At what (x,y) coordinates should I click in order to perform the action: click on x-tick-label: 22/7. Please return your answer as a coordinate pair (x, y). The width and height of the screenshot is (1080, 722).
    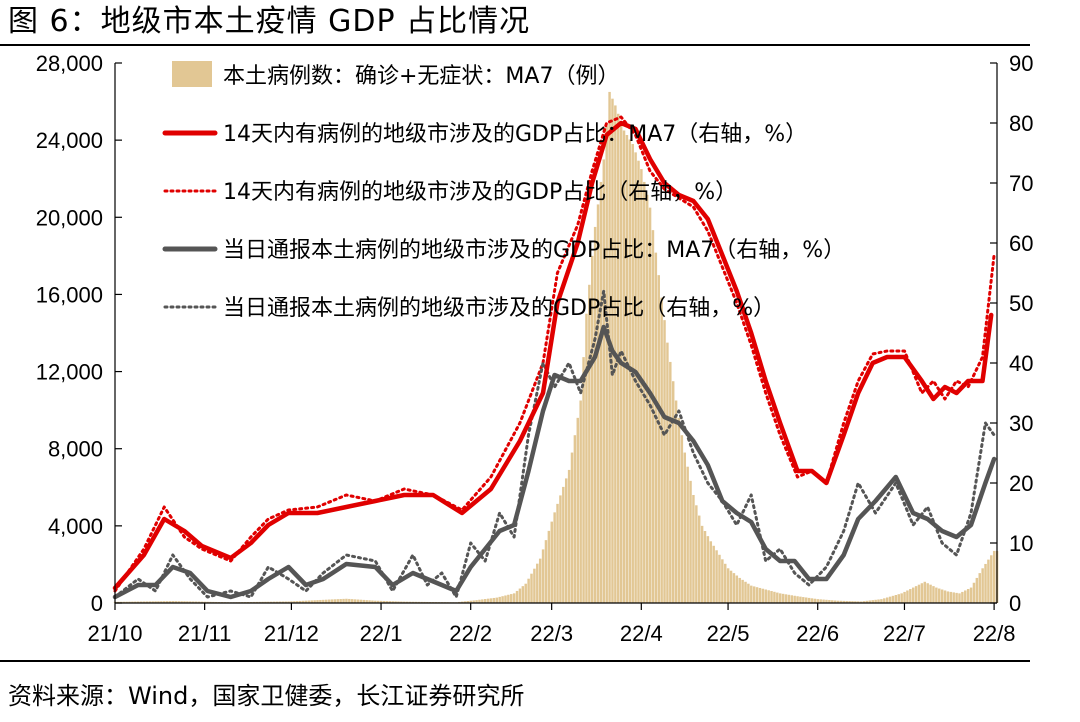
    Looking at the image, I should click on (904, 633).